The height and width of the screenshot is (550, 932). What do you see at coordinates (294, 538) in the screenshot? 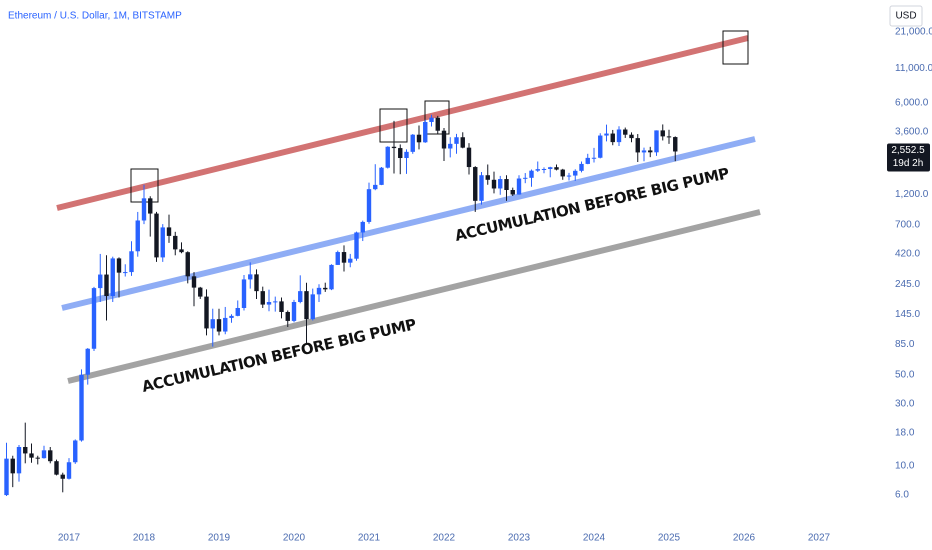
I see `x-tick-label: 2020` at bounding box center [294, 538].